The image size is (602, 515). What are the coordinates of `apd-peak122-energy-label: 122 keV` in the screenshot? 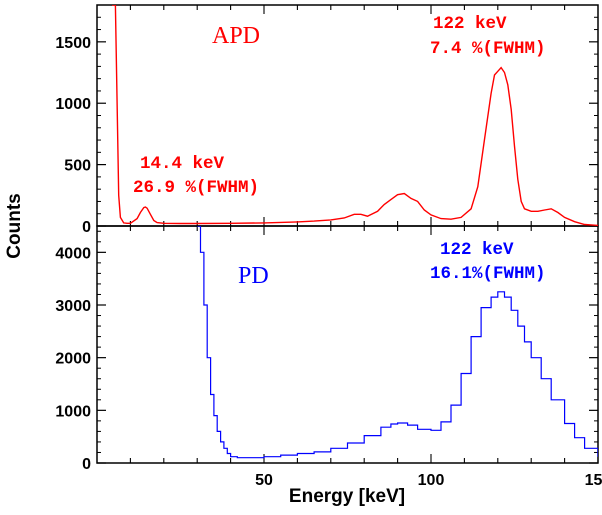 It's located at (470, 24).